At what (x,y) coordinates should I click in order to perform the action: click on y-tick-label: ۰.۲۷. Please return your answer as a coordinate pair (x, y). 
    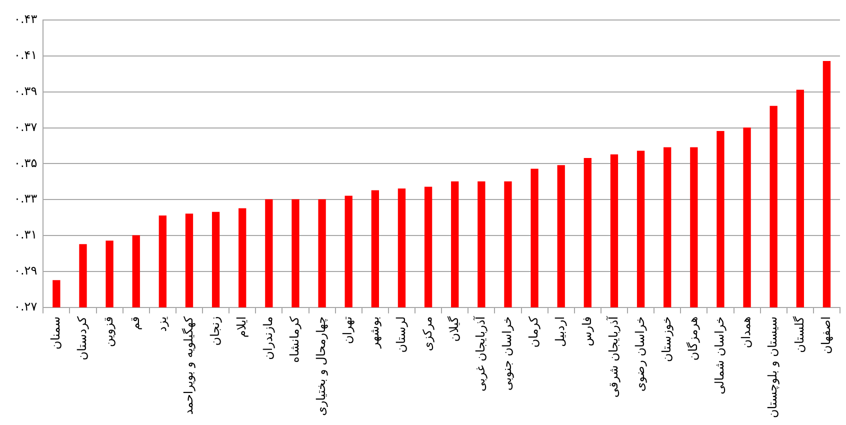
    Looking at the image, I should click on (26, 307).